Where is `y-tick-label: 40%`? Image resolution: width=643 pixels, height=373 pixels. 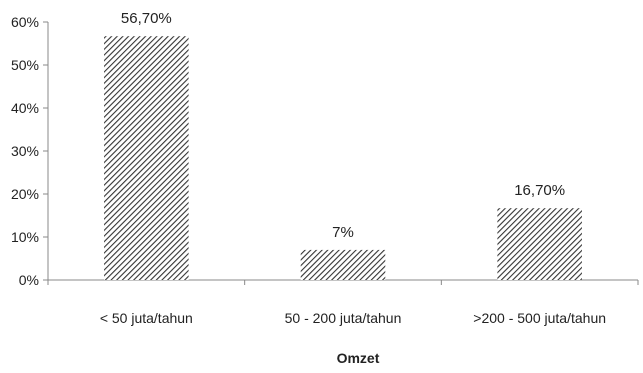
y-tick-label: 40% is located at coordinates (25, 108).